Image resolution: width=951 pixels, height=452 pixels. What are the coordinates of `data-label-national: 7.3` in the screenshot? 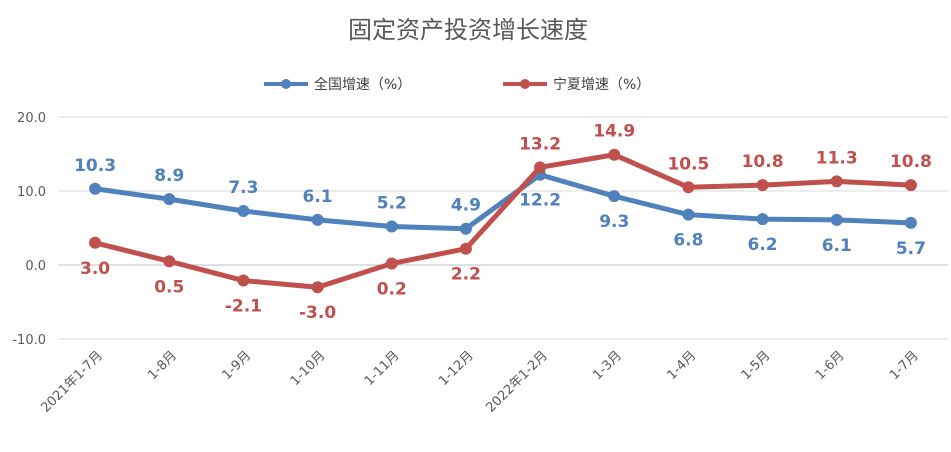 It's located at (243, 188).